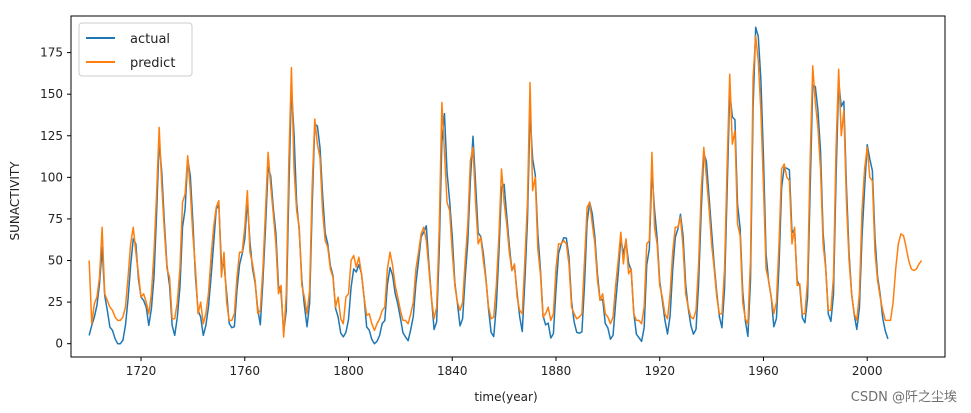 The image size is (971, 413). I want to click on x-tick-label: 1920, so click(659, 371).